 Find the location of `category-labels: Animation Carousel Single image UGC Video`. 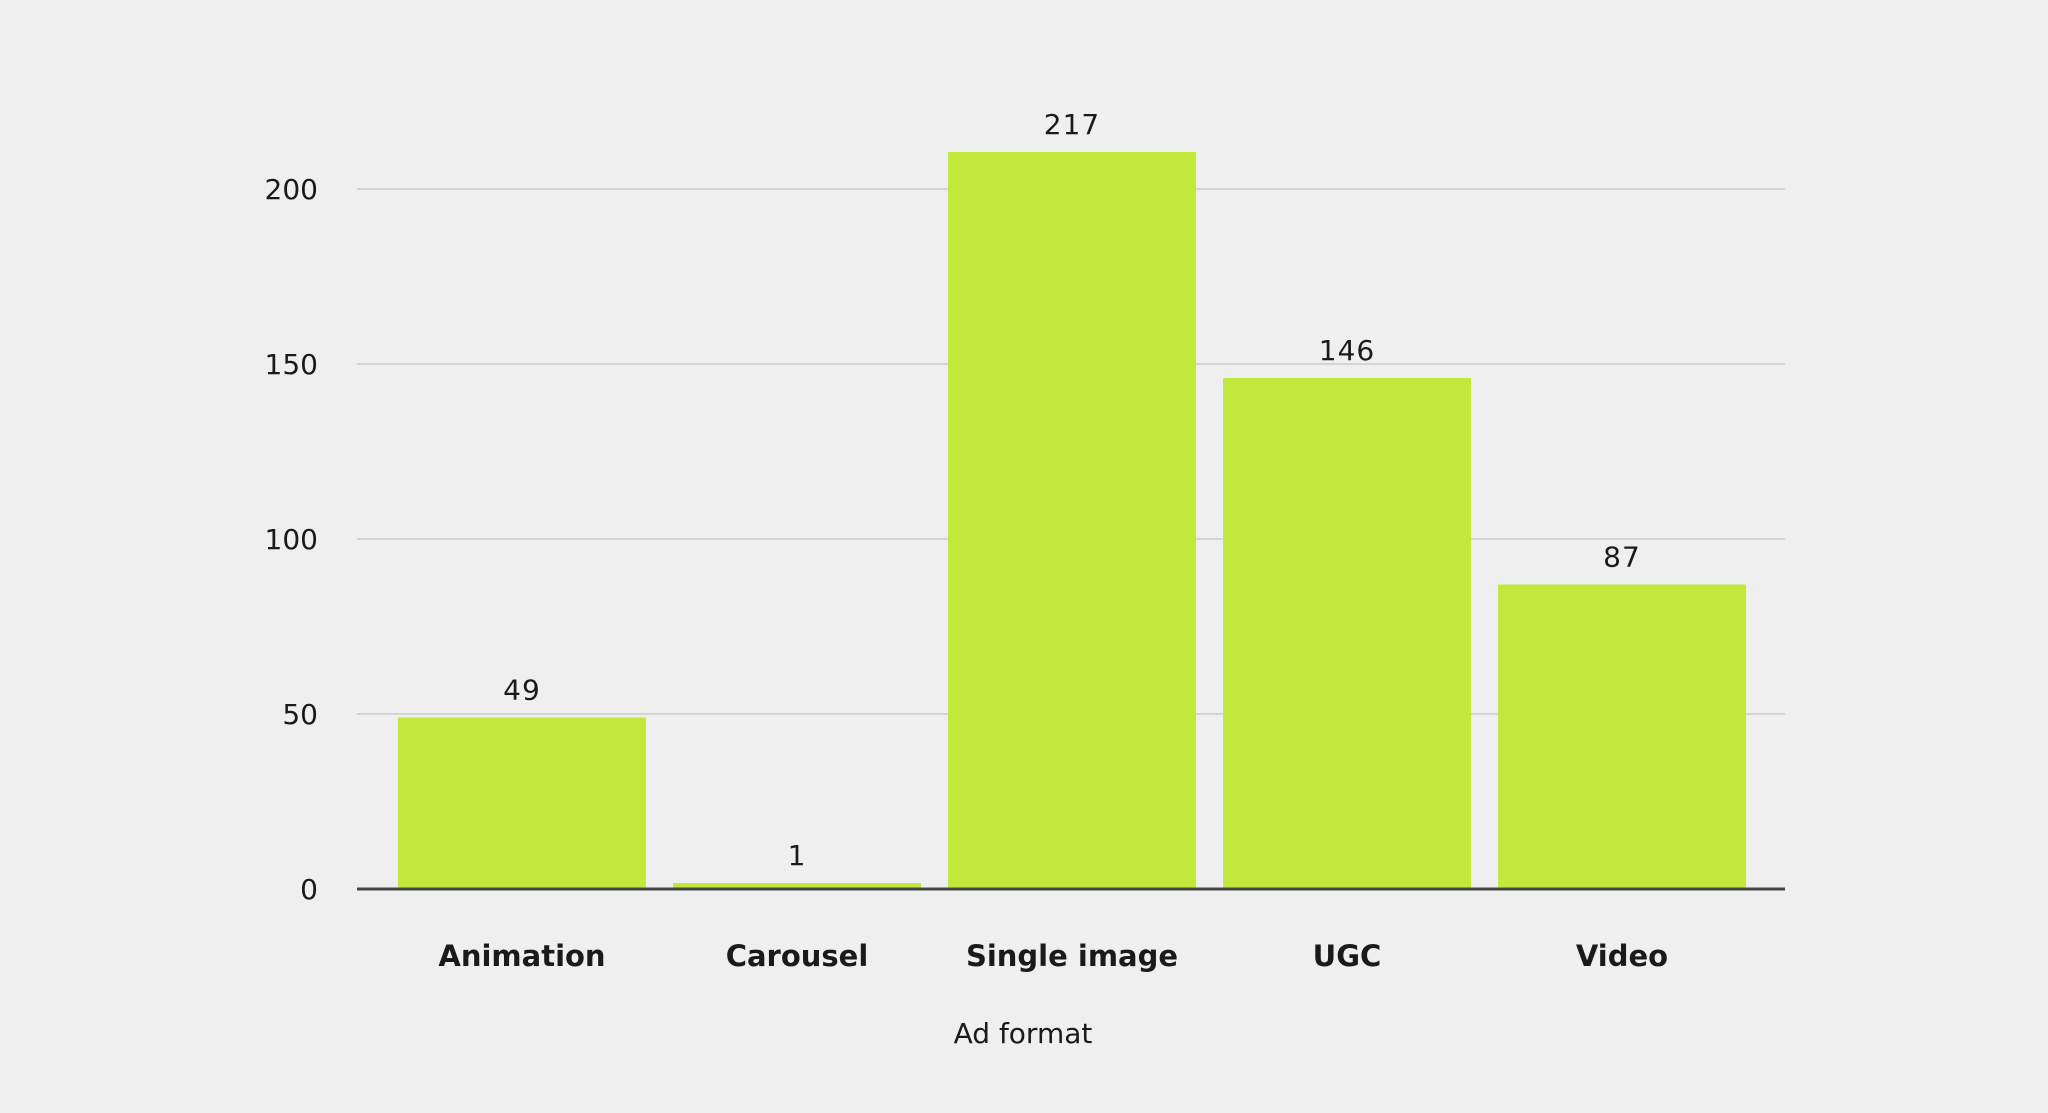

category-labels: Animation Carousel Single image UGC Video is located at coordinates (1053, 956).